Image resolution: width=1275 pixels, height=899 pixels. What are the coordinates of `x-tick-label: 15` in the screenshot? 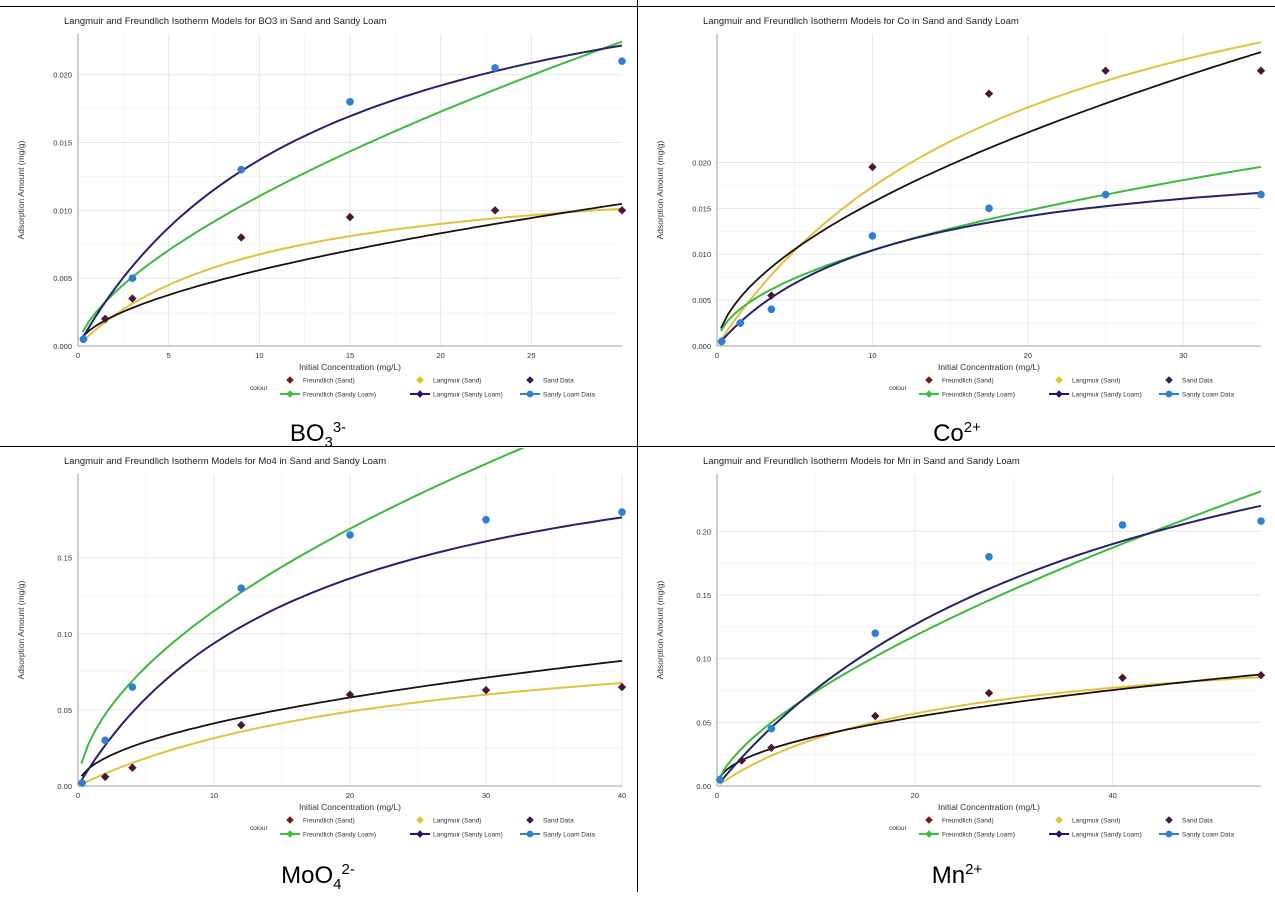 It's located at (350, 355).